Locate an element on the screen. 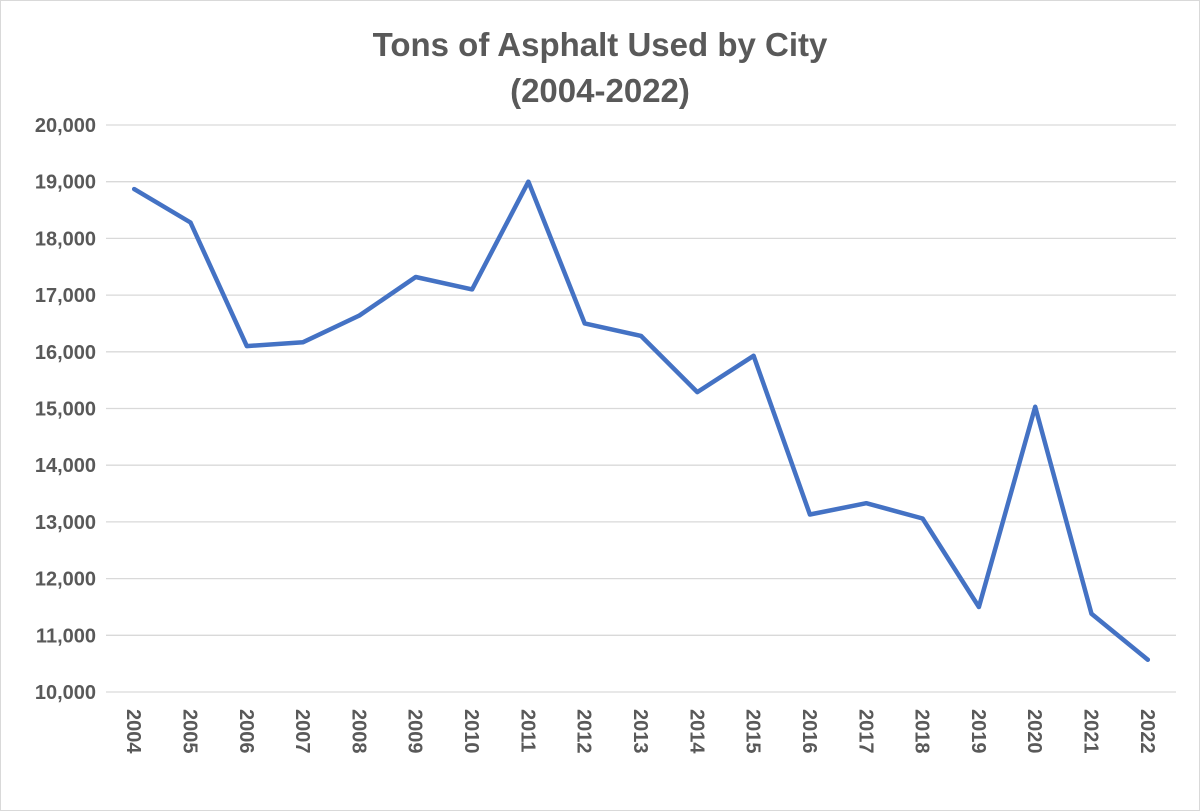 The width and height of the screenshot is (1200, 811). x-tick-label-2014: 2014 is located at coordinates (696, 731).